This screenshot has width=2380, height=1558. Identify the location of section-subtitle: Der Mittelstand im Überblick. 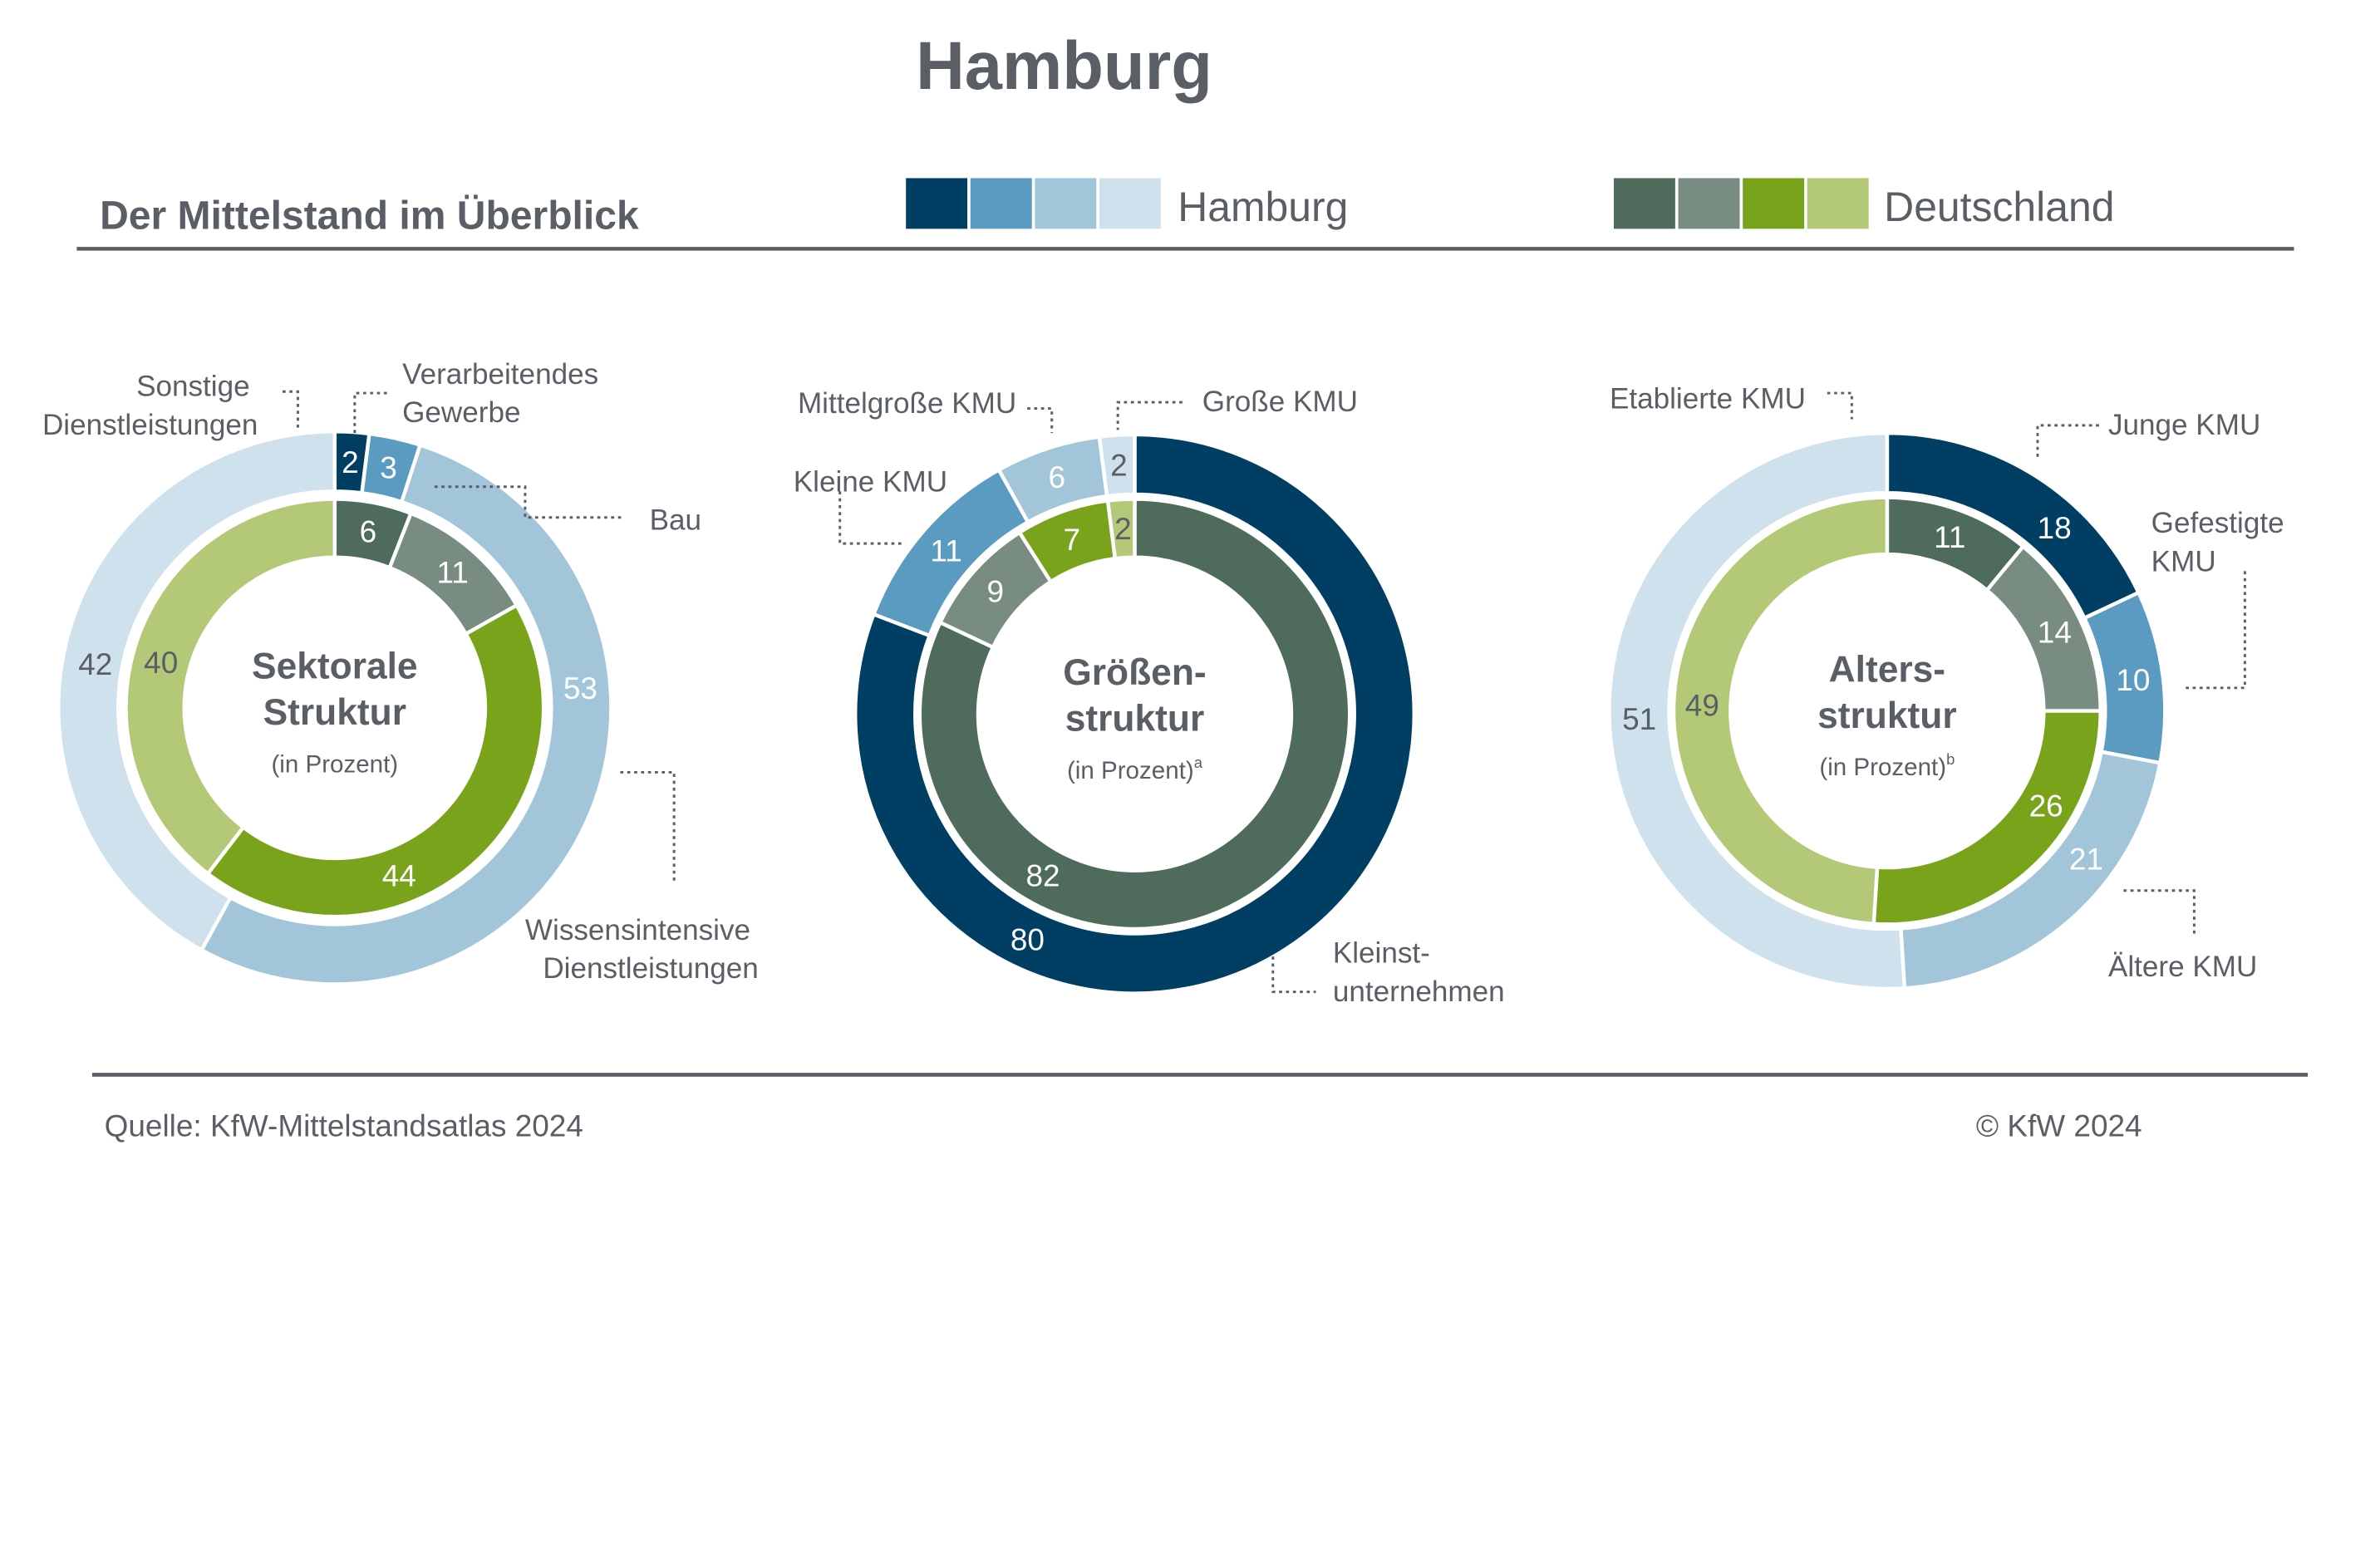
(369, 216).